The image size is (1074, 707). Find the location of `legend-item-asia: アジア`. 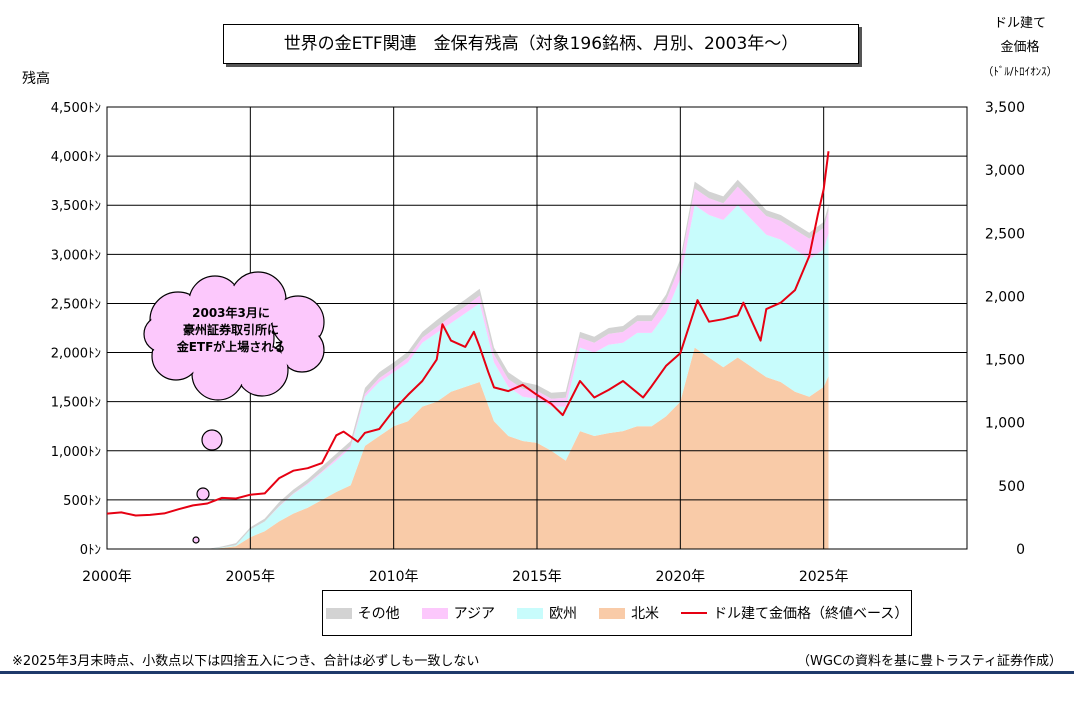

legend-item-asia: アジア is located at coordinates (458, 613).